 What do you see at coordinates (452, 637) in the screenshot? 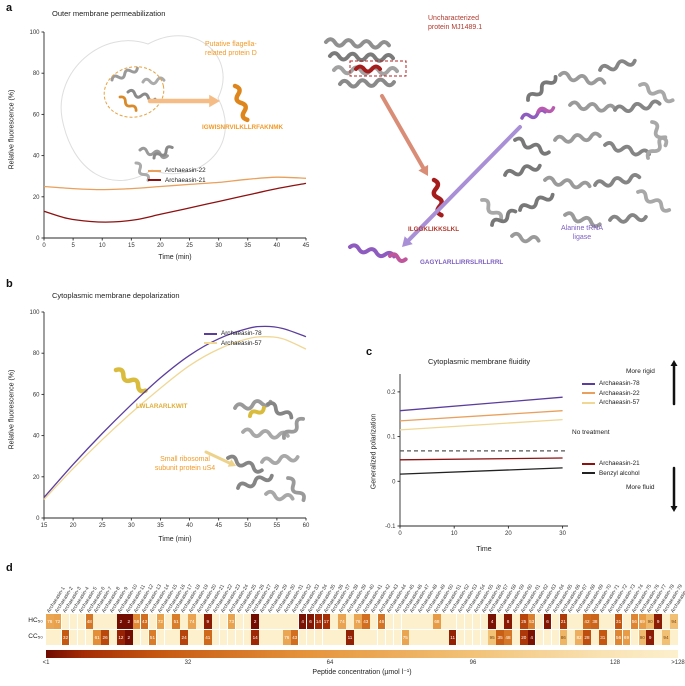
I see `heatmap-cell: 11` at bounding box center [452, 637].